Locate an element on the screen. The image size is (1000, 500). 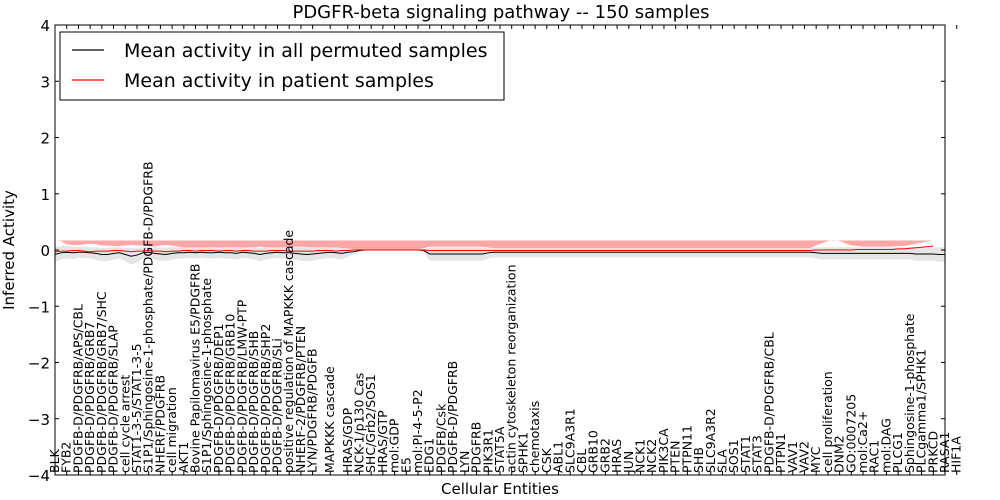
x-tick-label: AKT1 is located at coordinates (183, 457).